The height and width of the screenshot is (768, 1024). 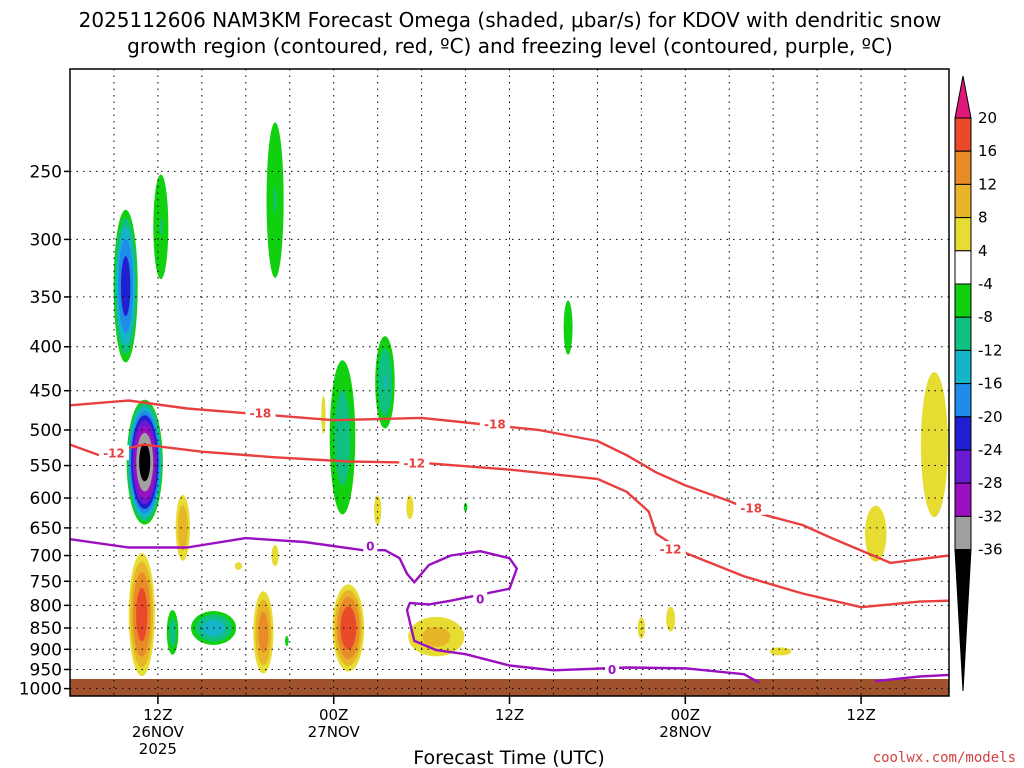 I want to click on colorbar-label: -16, so click(x=990, y=384).